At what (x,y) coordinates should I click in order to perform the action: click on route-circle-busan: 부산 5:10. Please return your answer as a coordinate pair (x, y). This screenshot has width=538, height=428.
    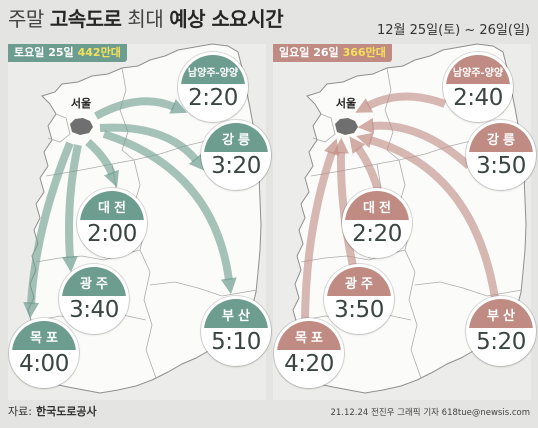
    Looking at the image, I should click on (236, 331).